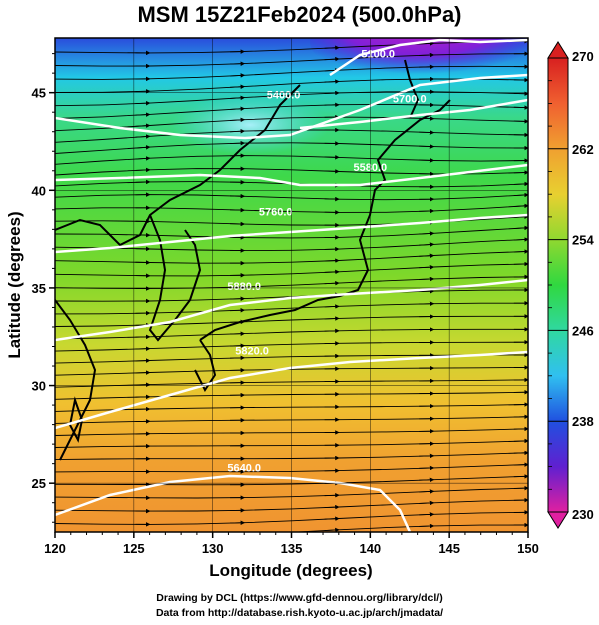 The image size is (599, 625). I want to click on colorbar-tick-label: 262, so click(583, 149).